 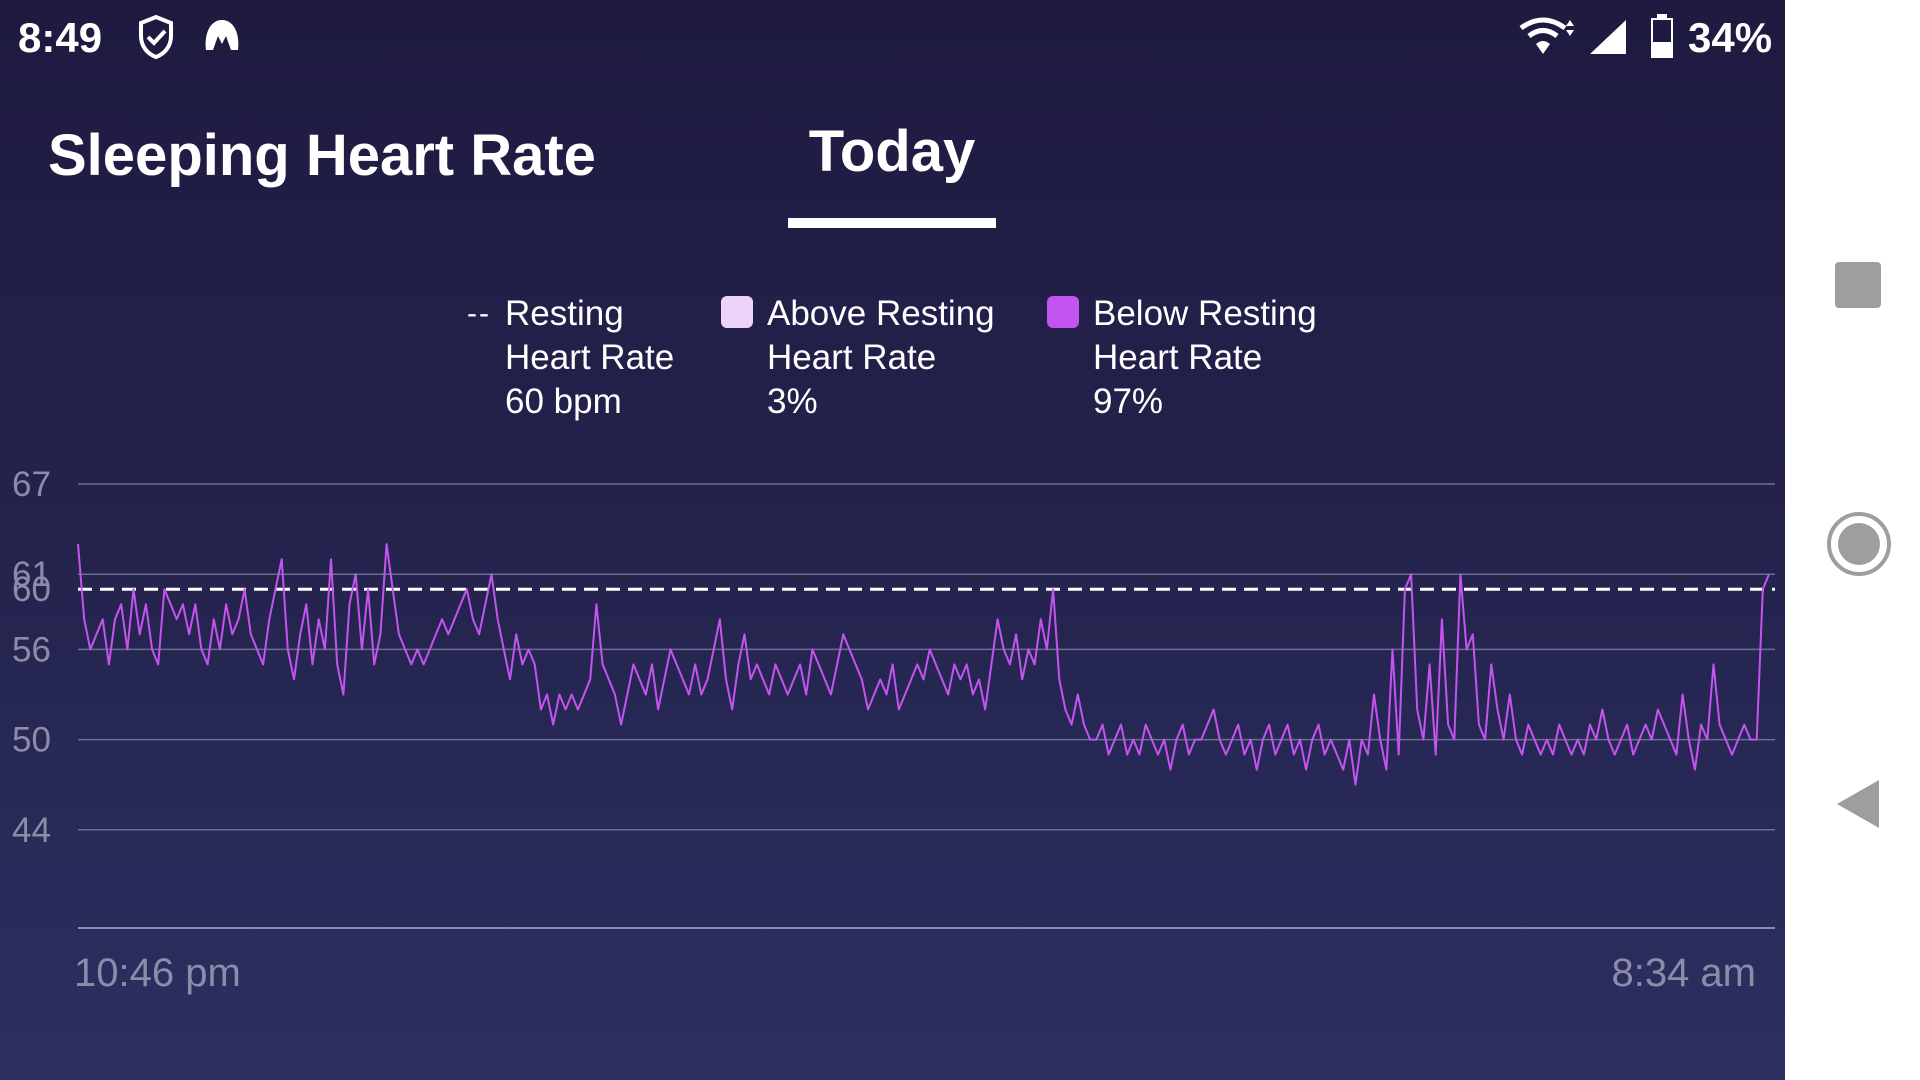 What do you see at coordinates (31, 830) in the screenshot?
I see `y-tick-label: 44` at bounding box center [31, 830].